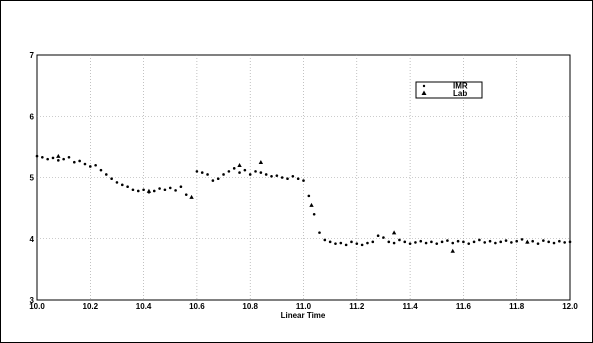  Describe the element at coordinates (411, 306) in the screenshot. I see `x-tick-label: 11.4` at that location.